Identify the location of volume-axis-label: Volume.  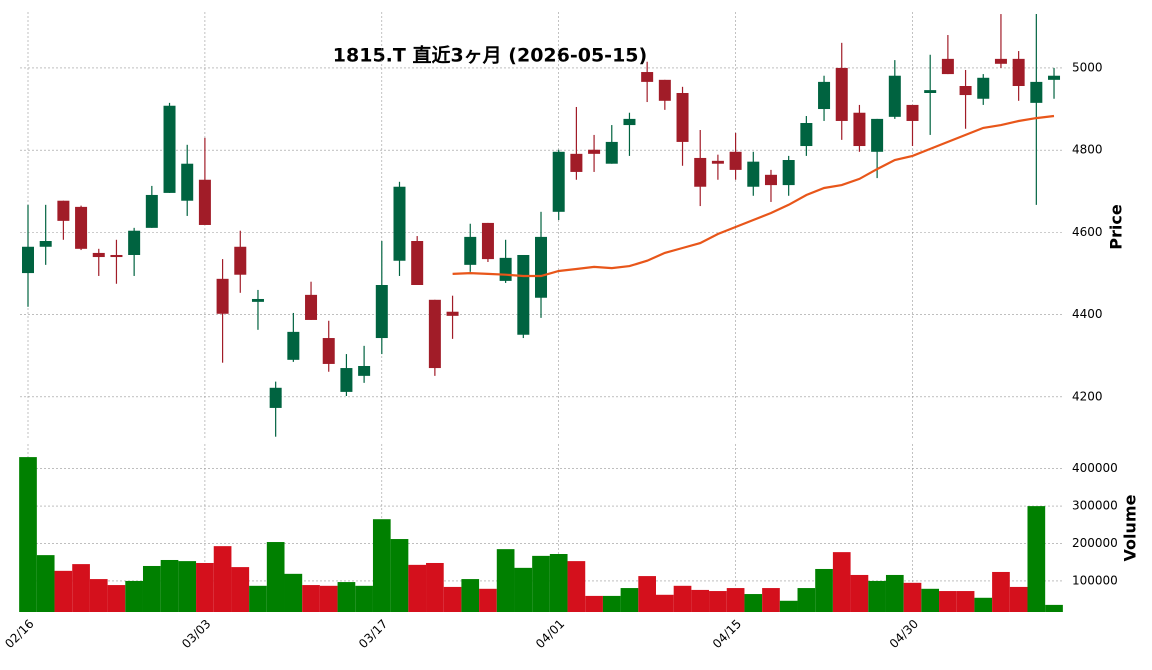
(1130, 527).